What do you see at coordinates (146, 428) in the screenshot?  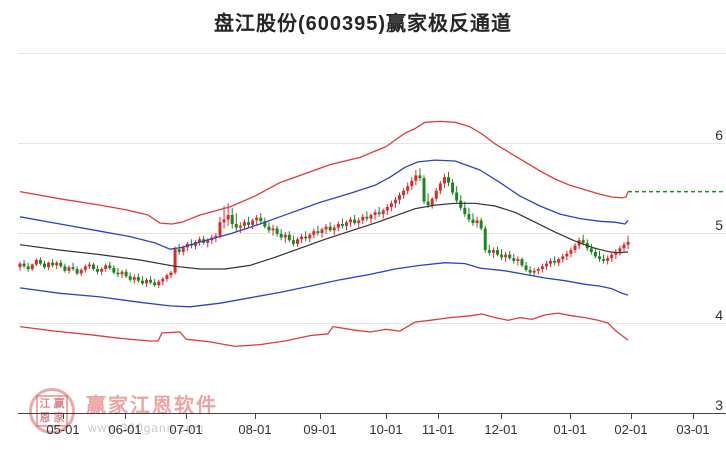 I see `watermark-url-text: www.360gann.com` at bounding box center [146, 428].